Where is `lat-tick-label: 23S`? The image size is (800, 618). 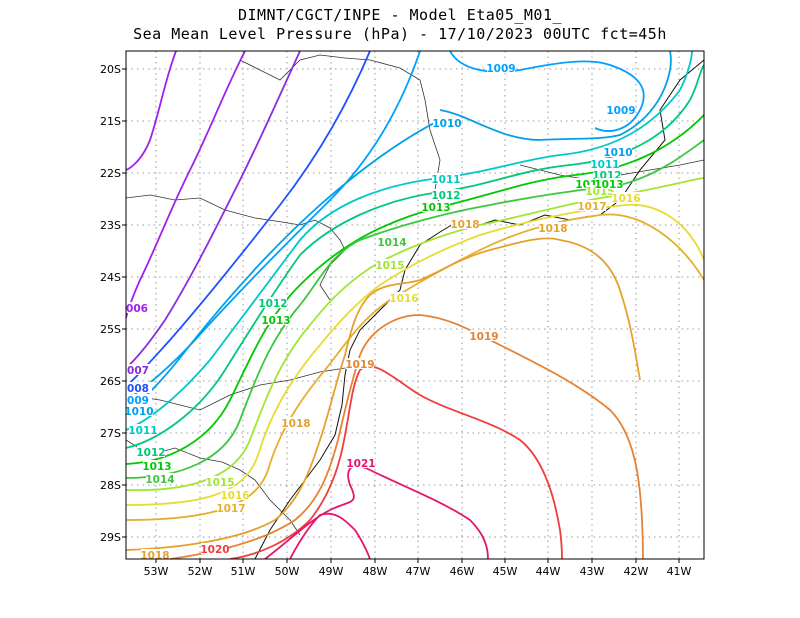
lat-tick-label: 23S is located at coordinates (110, 225).